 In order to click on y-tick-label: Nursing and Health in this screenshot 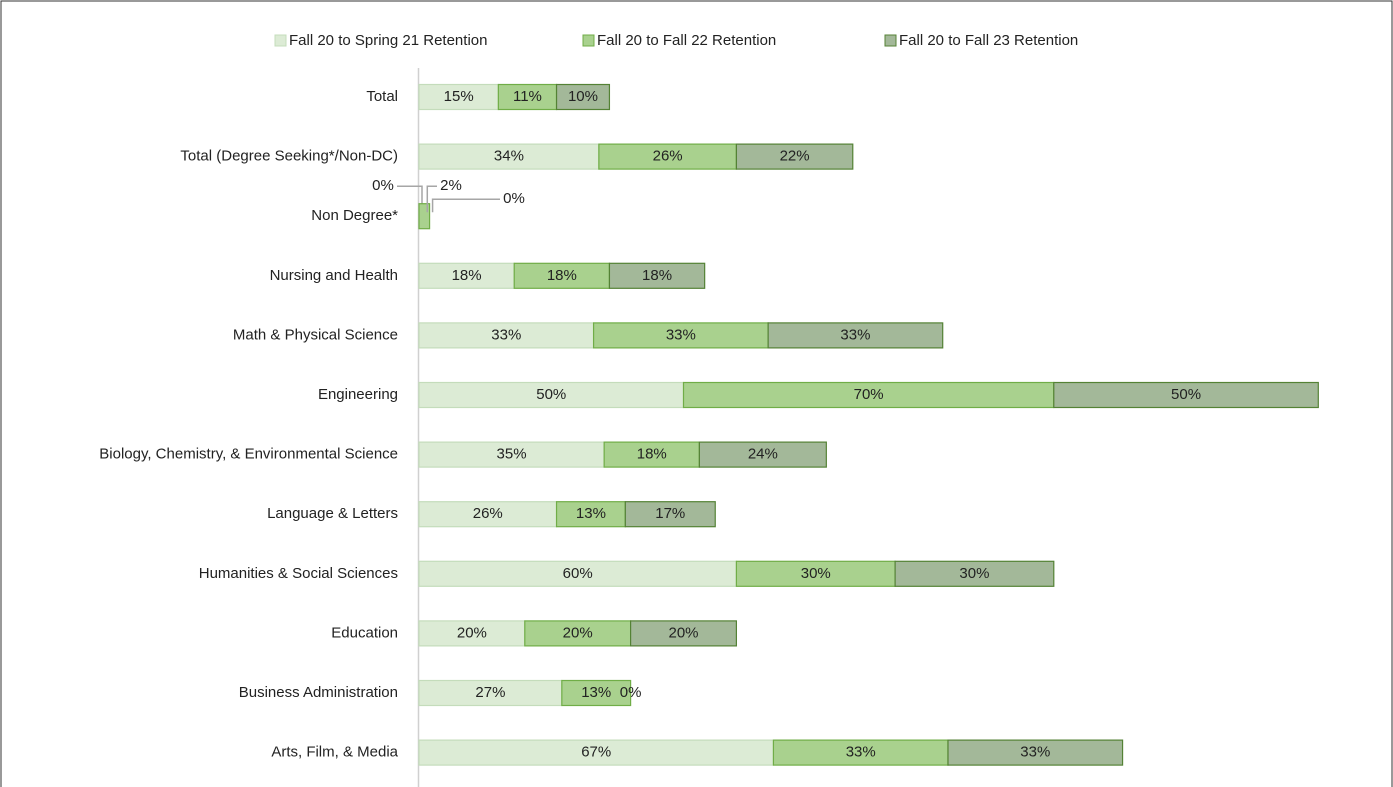, I will do `click(334, 275)`.